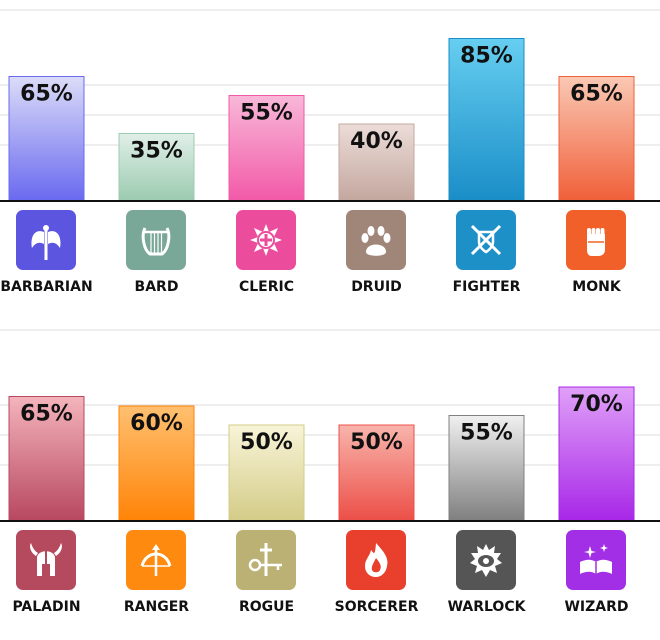 This screenshot has height=640, width=660. What do you see at coordinates (266, 607) in the screenshot?
I see `class-name-label: ROGUE` at bounding box center [266, 607].